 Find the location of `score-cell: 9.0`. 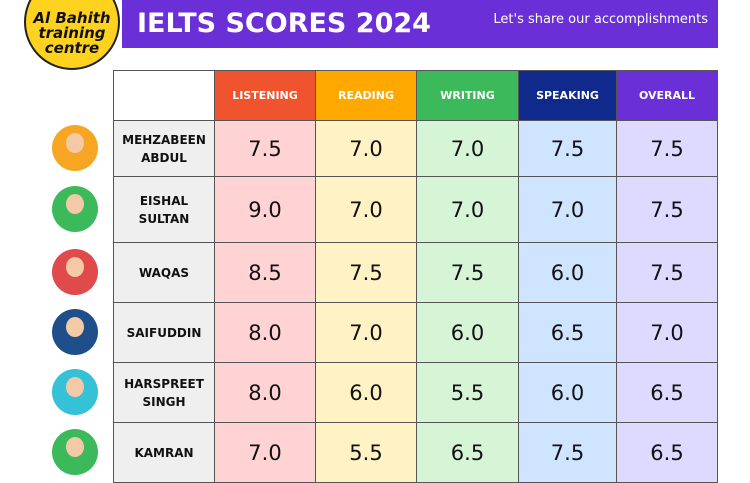

score-cell: 9.0 is located at coordinates (265, 209).